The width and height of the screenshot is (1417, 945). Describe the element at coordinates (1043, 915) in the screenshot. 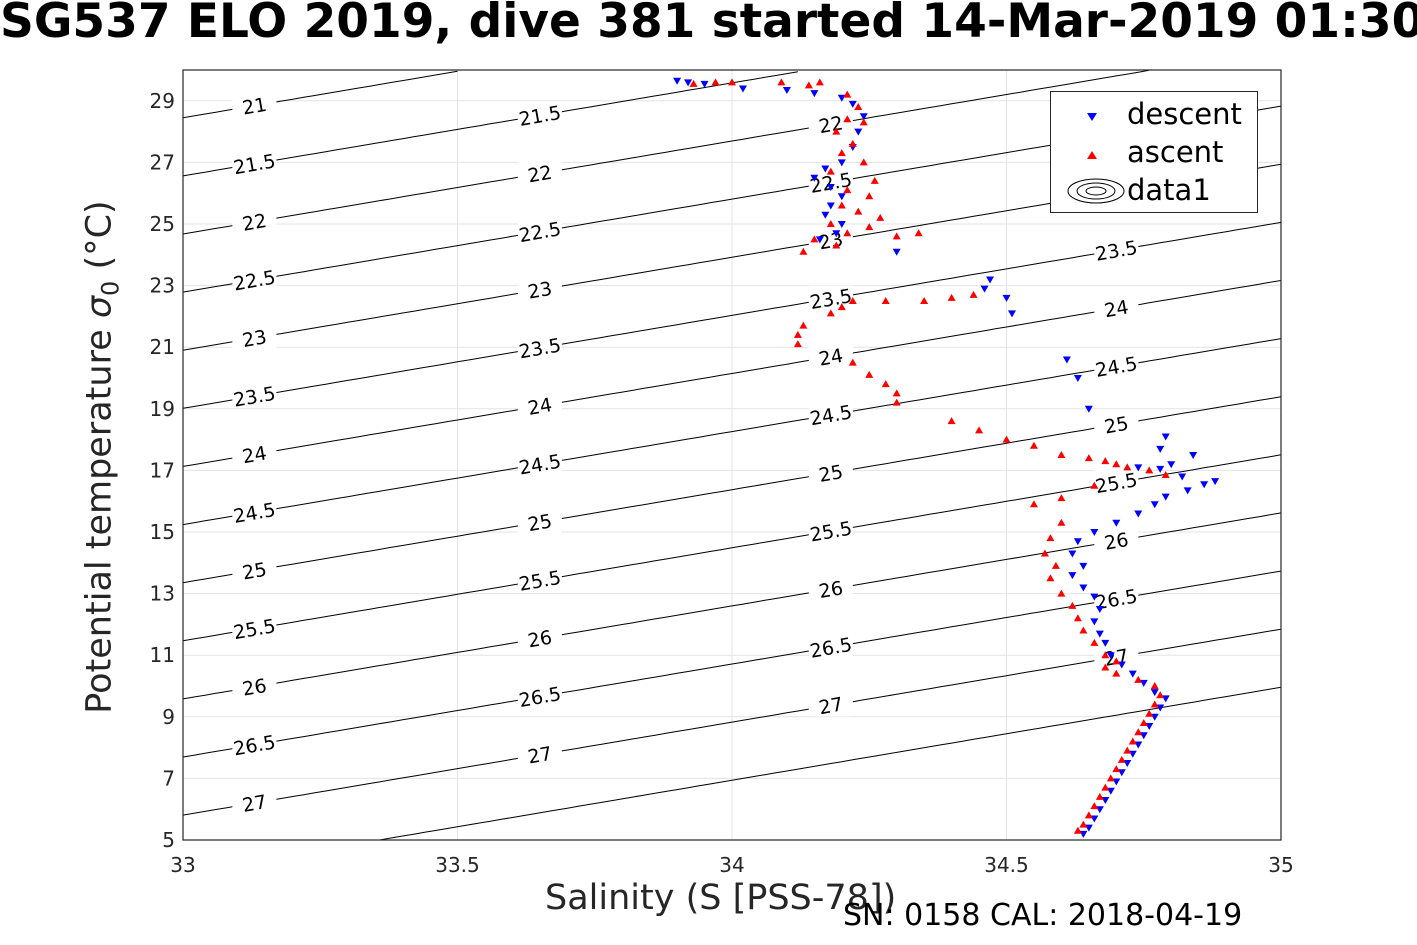

I see `serial-calibration-footer: SN: 0158 CAL: 2018-04-19` at that location.